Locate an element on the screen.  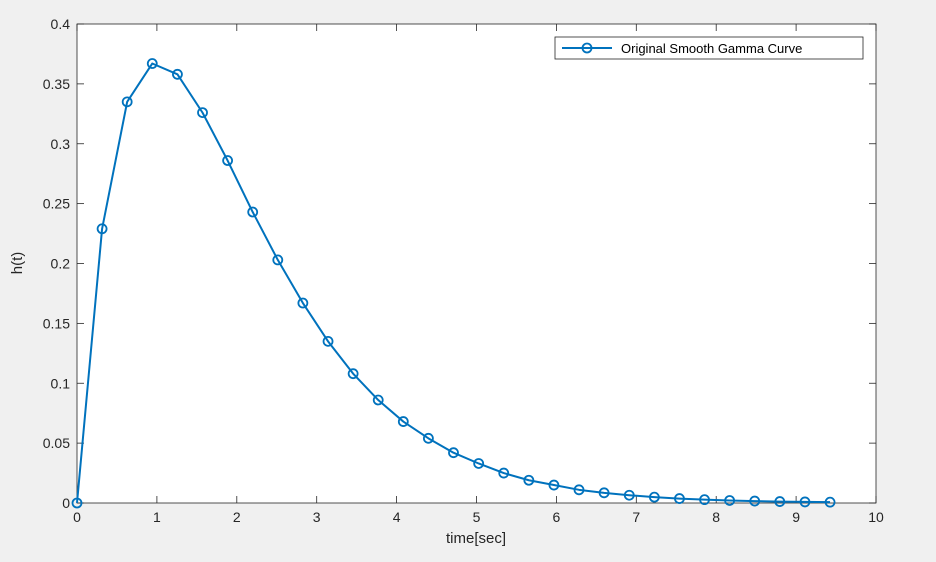
x-tick-label: 7 is located at coordinates (636, 517).